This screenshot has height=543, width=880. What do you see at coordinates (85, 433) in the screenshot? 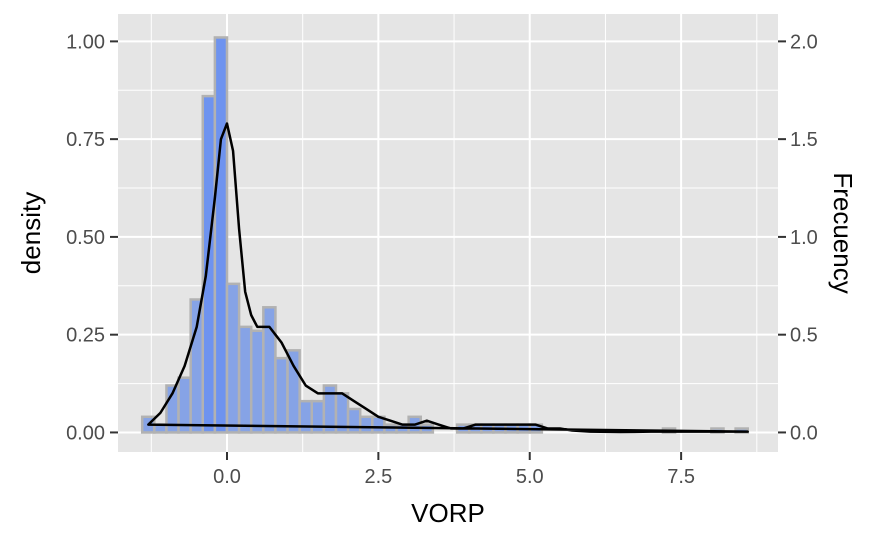
I see `y-tick-label: 0.00` at bounding box center [85, 433].